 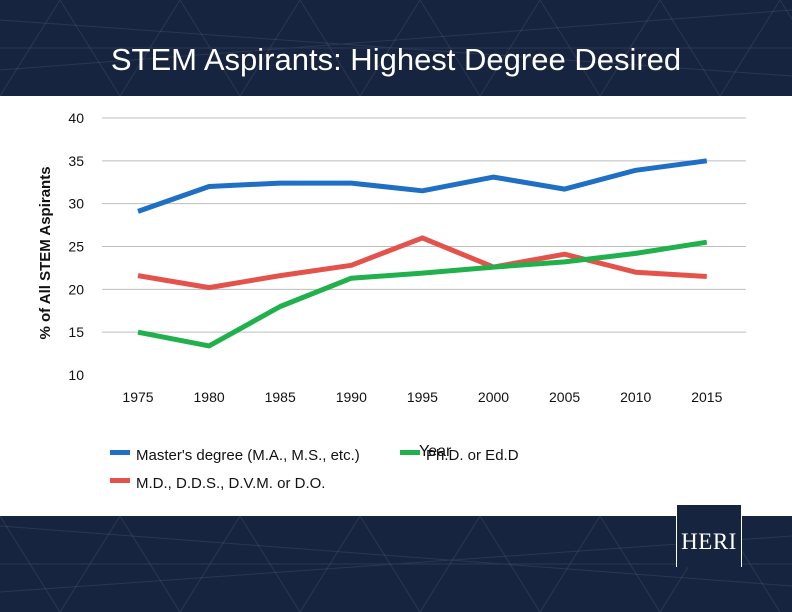 What do you see at coordinates (76, 332) in the screenshot?
I see `y-tick-label: 15` at bounding box center [76, 332].